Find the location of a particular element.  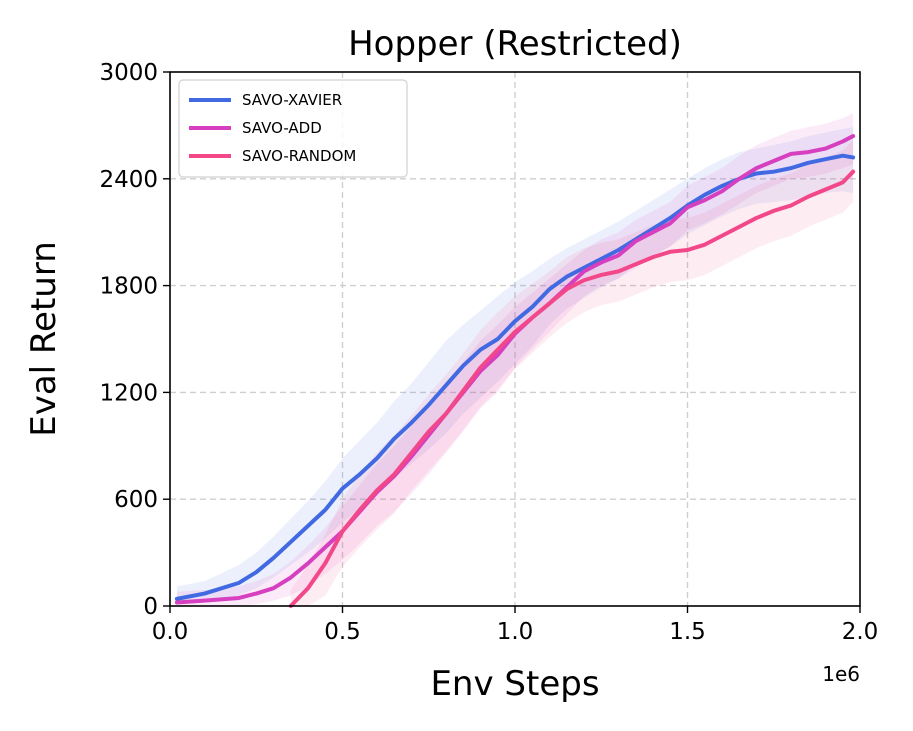

x-tick-label: 0.5 is located at coordinates (342, 632).